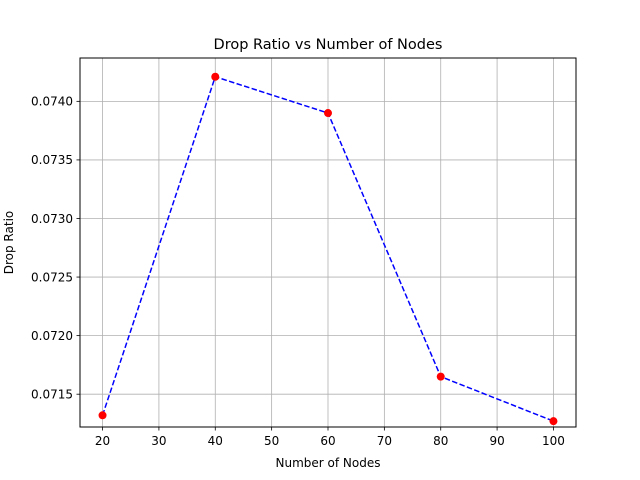 The width and height of the screenshot is (640, 480). What do you see at coordinates (55, 248) in the screenshot?
I see `y-axis: 0.0715 0.0720 0.0725 0.0730 0.0735 0.0740` at bounding box center [55, 248].